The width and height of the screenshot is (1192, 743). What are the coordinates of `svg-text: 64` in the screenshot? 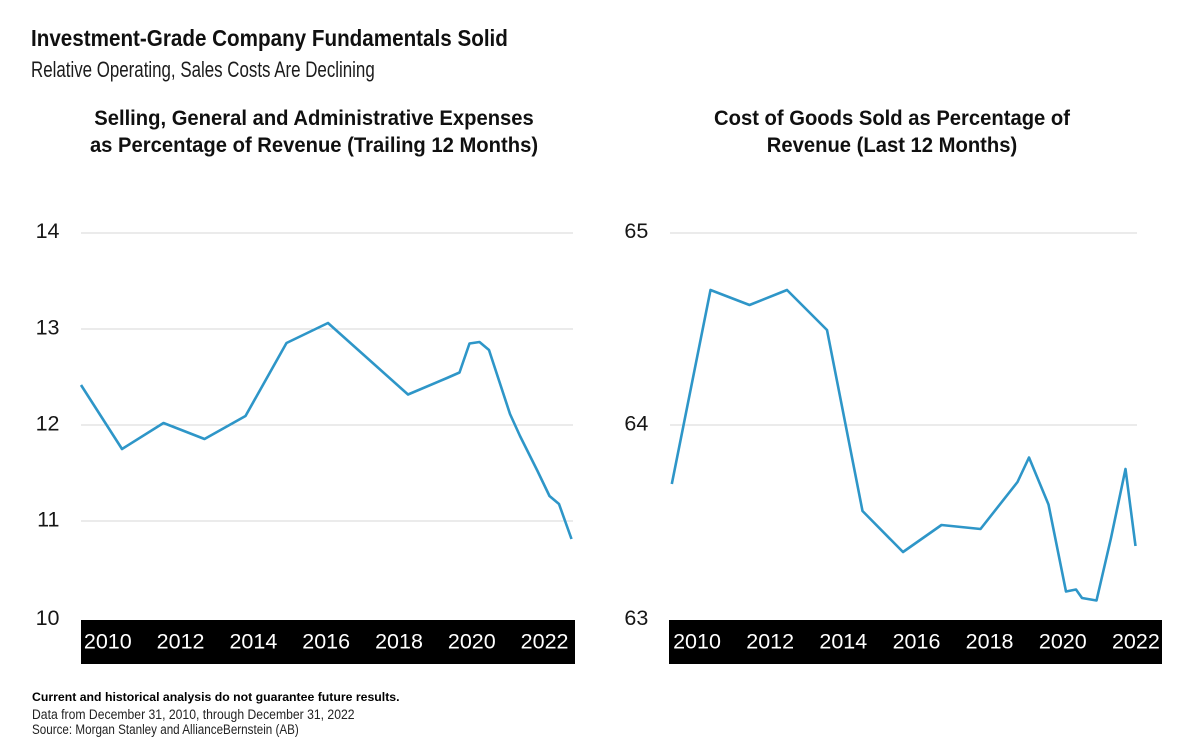 It's located at (636, 423).